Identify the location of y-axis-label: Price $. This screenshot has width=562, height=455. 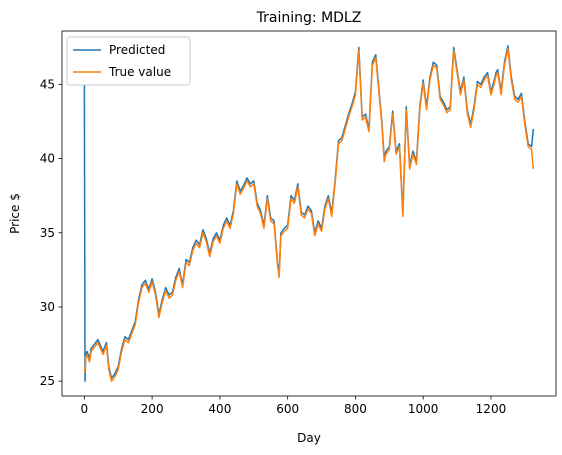
(15, 213).